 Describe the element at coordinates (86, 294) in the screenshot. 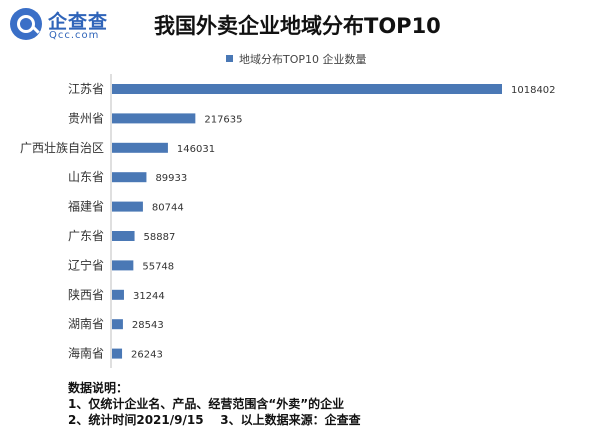

I see `y-tick-label: 陕西省` at that location.